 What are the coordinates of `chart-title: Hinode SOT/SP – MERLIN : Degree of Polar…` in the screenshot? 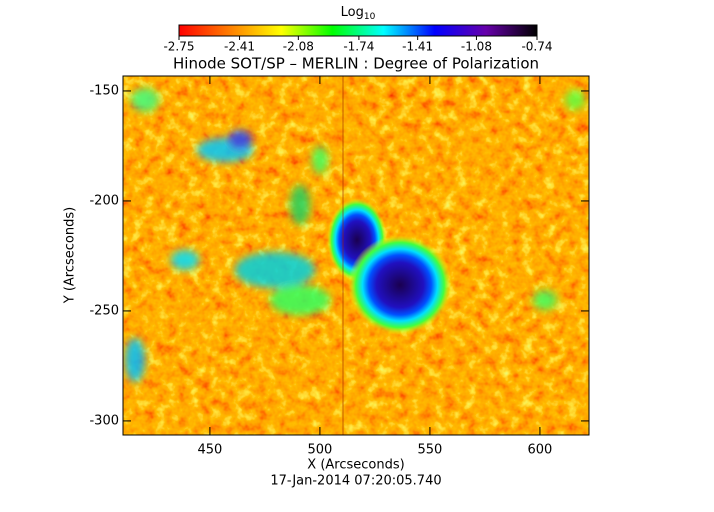 It's located at (356, 64).